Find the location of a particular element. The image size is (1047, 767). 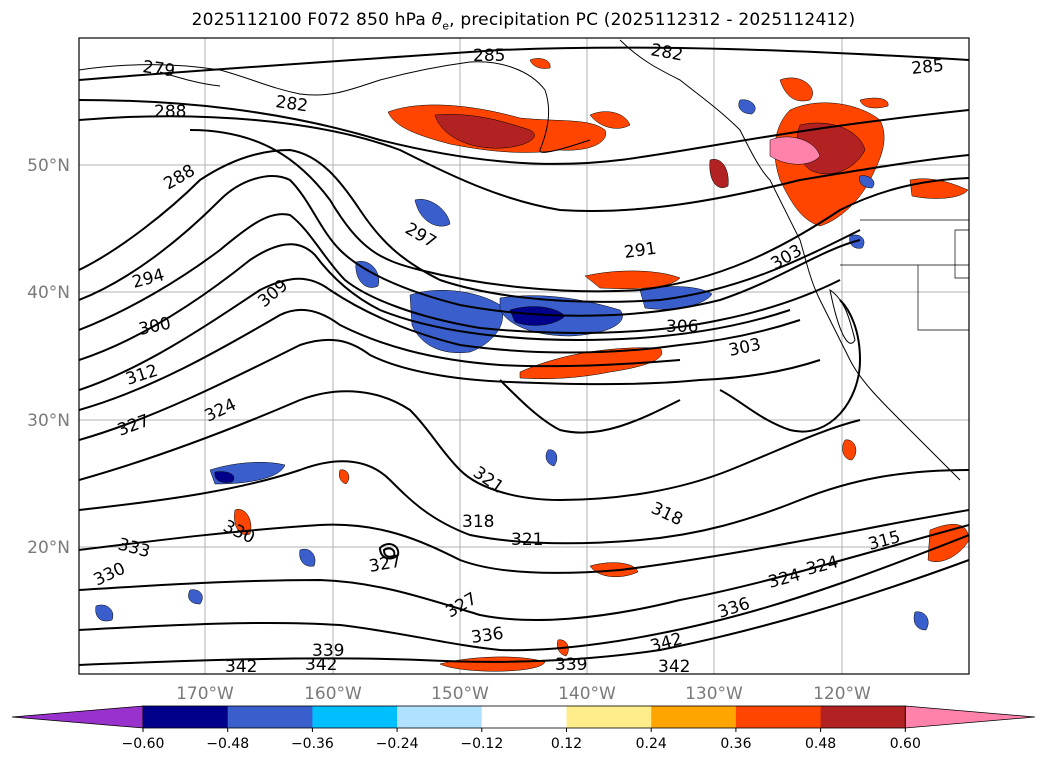

contour-label: 306 is located at coordinates (682, 327).